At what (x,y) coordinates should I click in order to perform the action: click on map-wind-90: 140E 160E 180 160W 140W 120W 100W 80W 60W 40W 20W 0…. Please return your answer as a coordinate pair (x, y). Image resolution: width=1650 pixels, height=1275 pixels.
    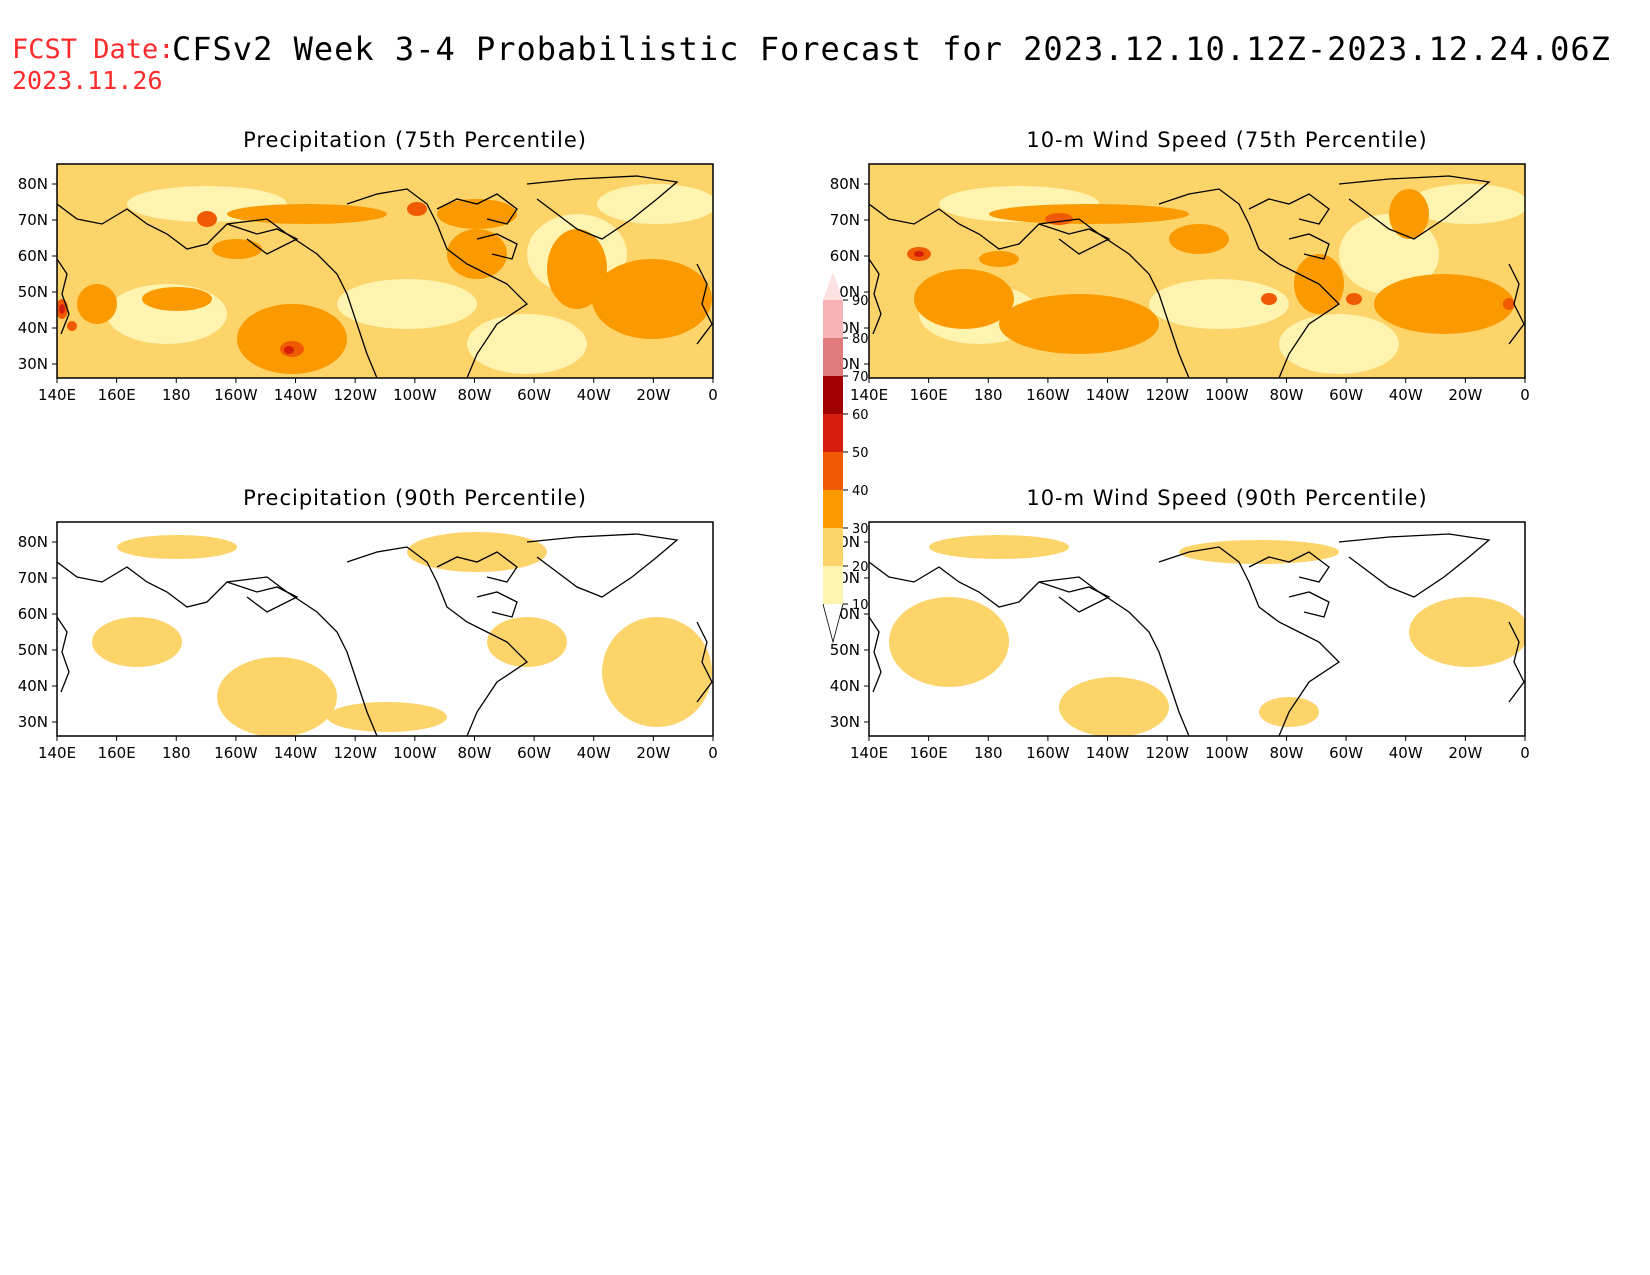
    Looking at the image, I should click on (1180, 641).